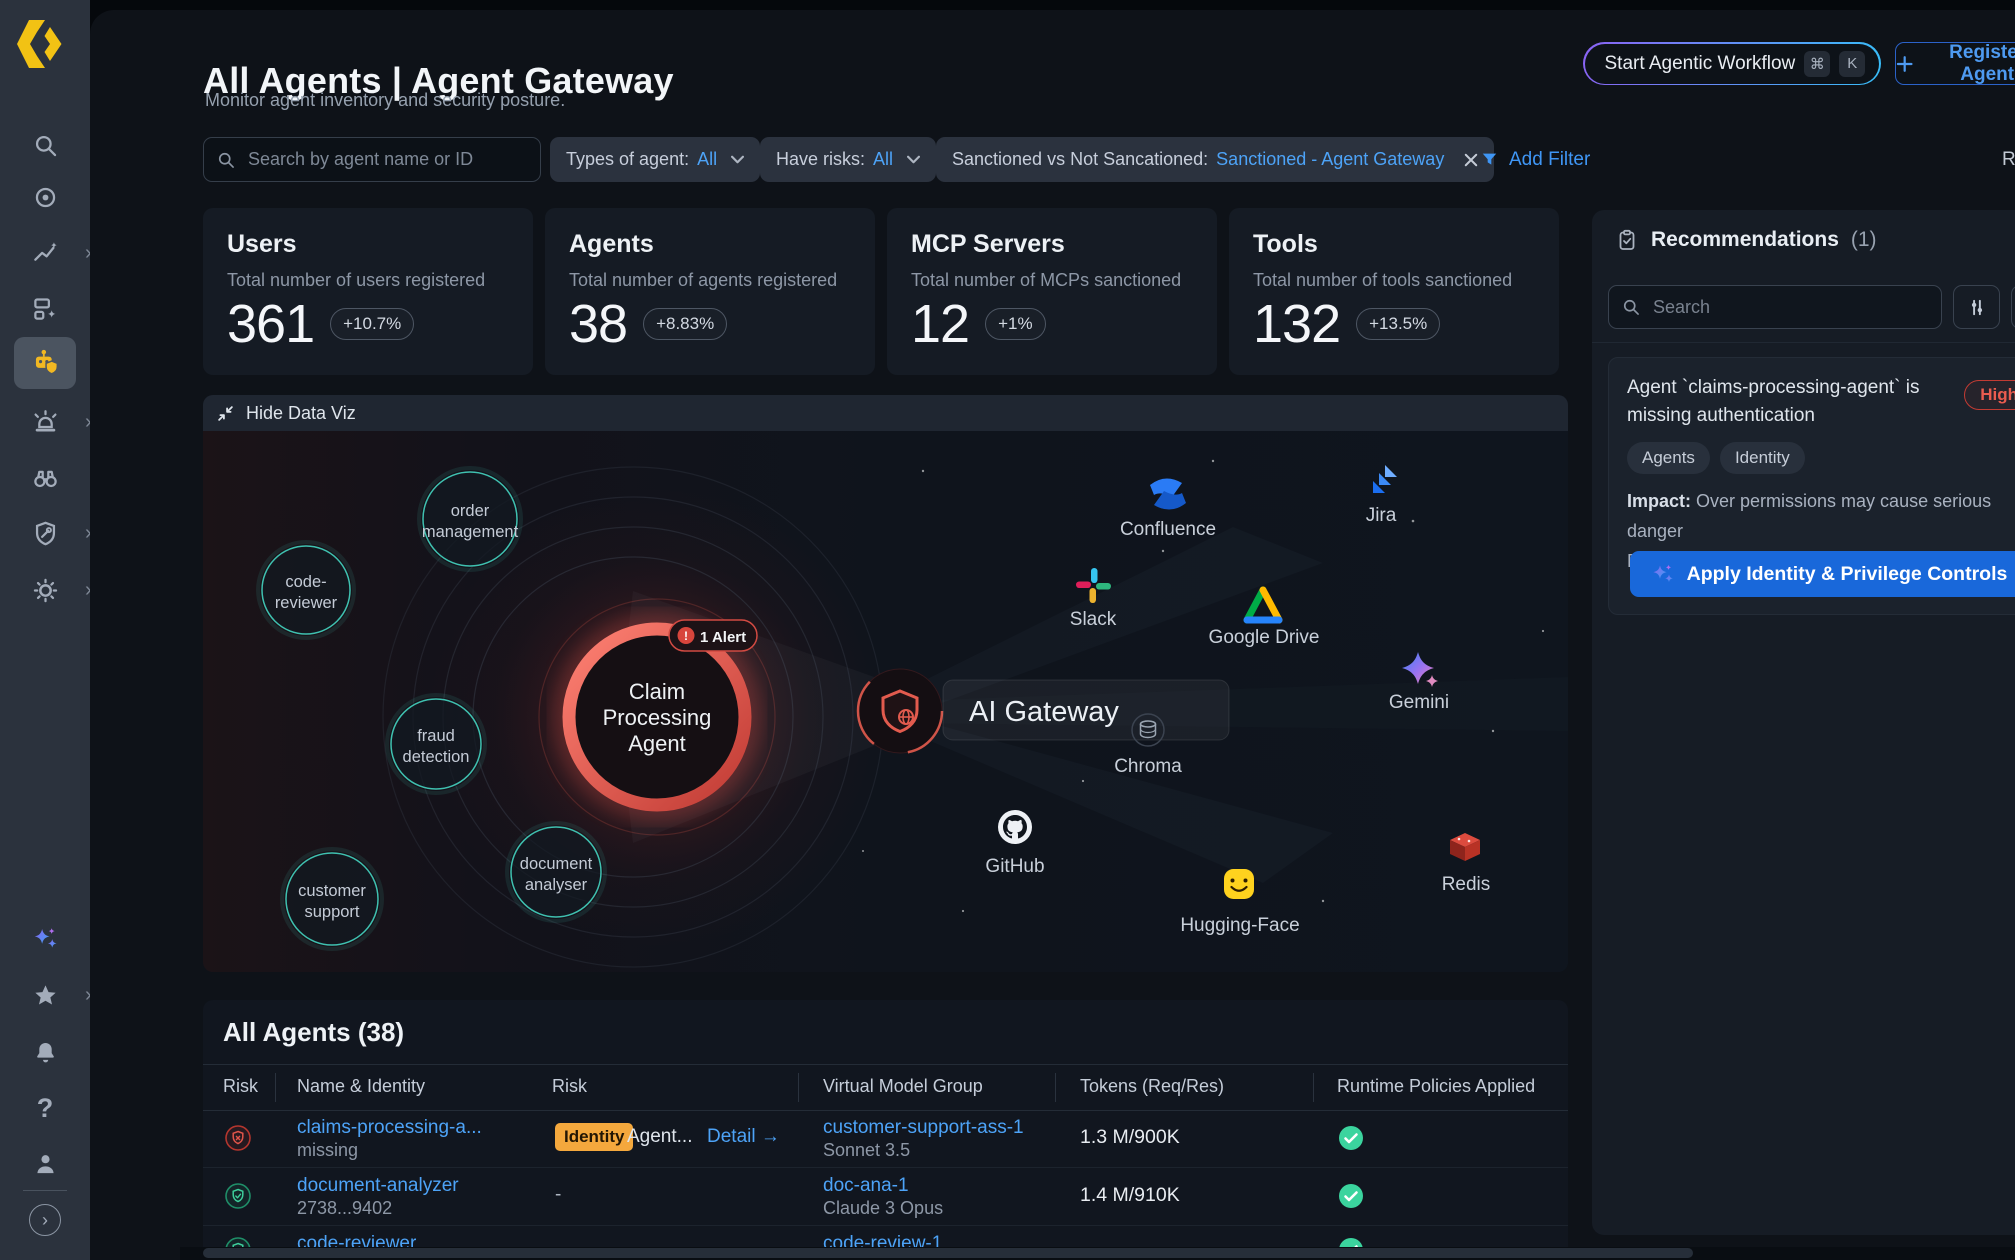  Describe the element at coordinates (1955, 63) in the screenshot. I see `register-agent-button: Register Agent` at that location.